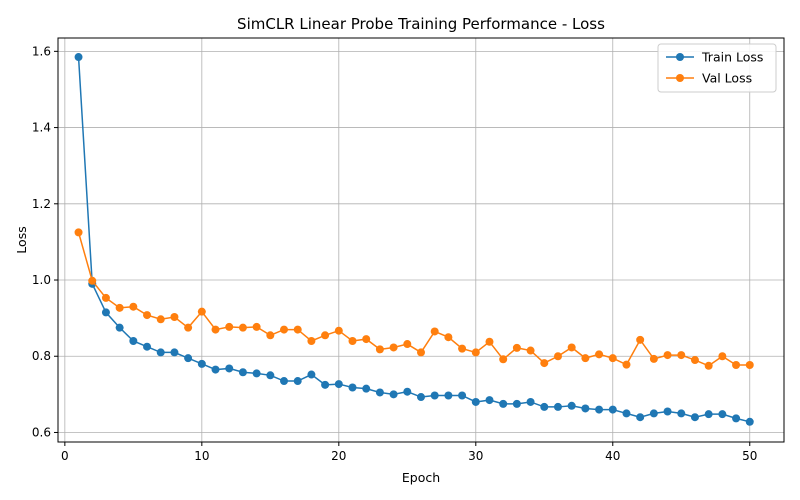  What do you see at coordinates (41, 128) in the screenshot?
I see `y-tick-label: 1.4` at bounding box center [41, 128].